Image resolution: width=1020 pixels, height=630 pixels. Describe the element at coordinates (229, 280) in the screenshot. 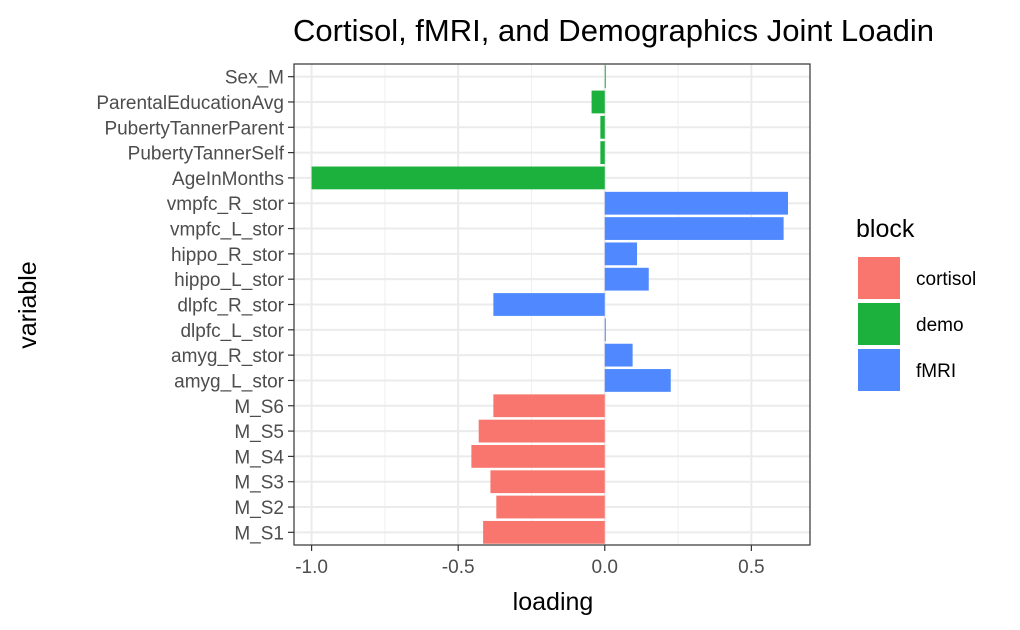

I see `y-tick-label: hippo_L_stor` at that location.